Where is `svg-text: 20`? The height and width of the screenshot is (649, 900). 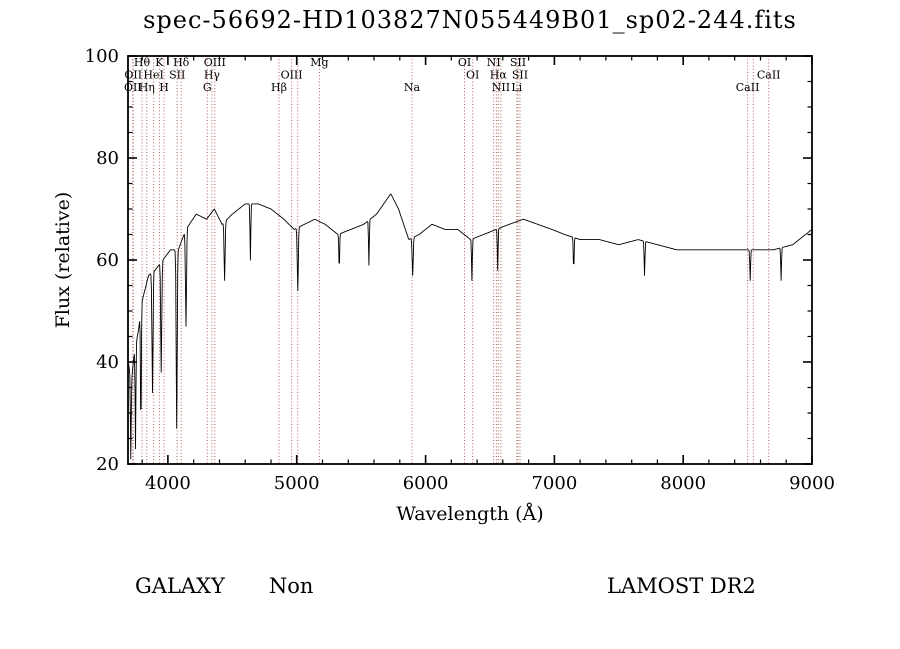
svg-text: 20 is located at coordinates (107, 464).